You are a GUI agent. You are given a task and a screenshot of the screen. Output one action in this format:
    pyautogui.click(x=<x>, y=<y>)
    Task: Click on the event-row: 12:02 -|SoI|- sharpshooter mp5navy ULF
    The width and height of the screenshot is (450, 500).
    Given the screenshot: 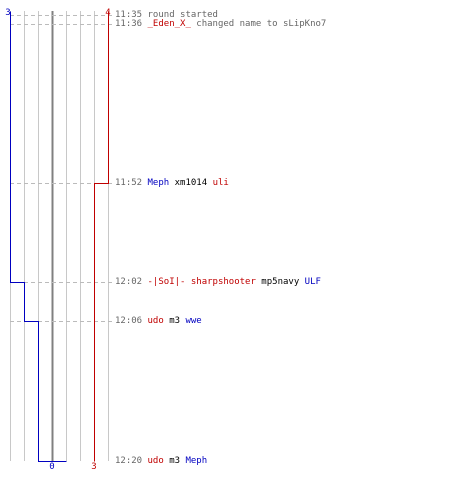 What is the action you would take?
    pyautogui.click(x=218, y=282)
    